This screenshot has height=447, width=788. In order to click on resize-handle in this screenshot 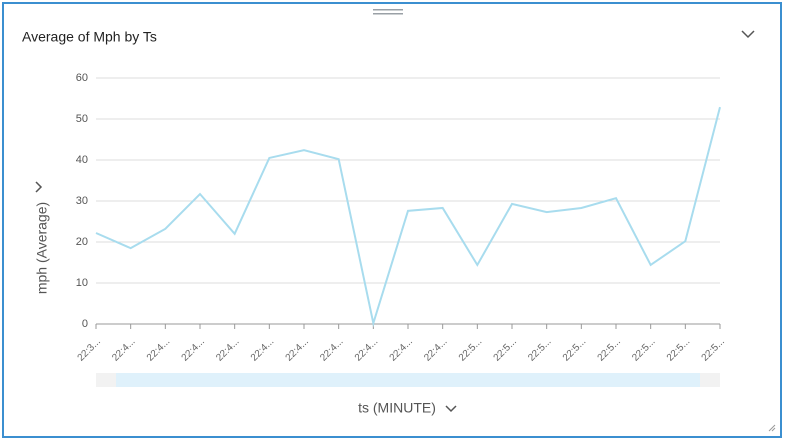, I will do `click(772, 428)`.